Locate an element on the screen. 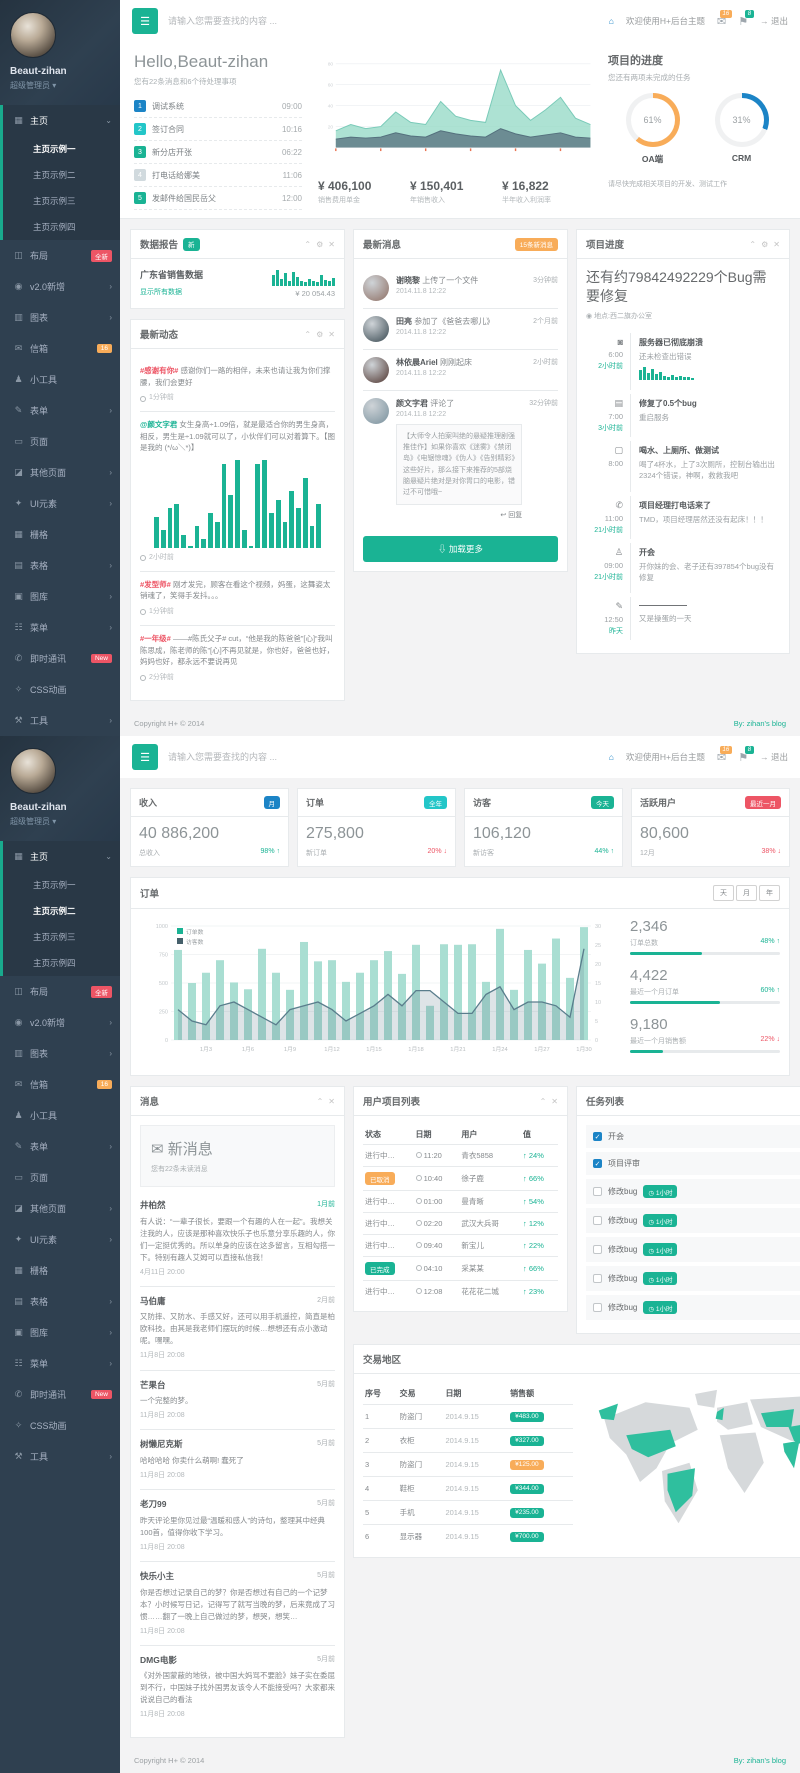 The height and width of the screenshot is (1773, 800). feed-hashtag: #发型师# is located at coordinates (156, 584).